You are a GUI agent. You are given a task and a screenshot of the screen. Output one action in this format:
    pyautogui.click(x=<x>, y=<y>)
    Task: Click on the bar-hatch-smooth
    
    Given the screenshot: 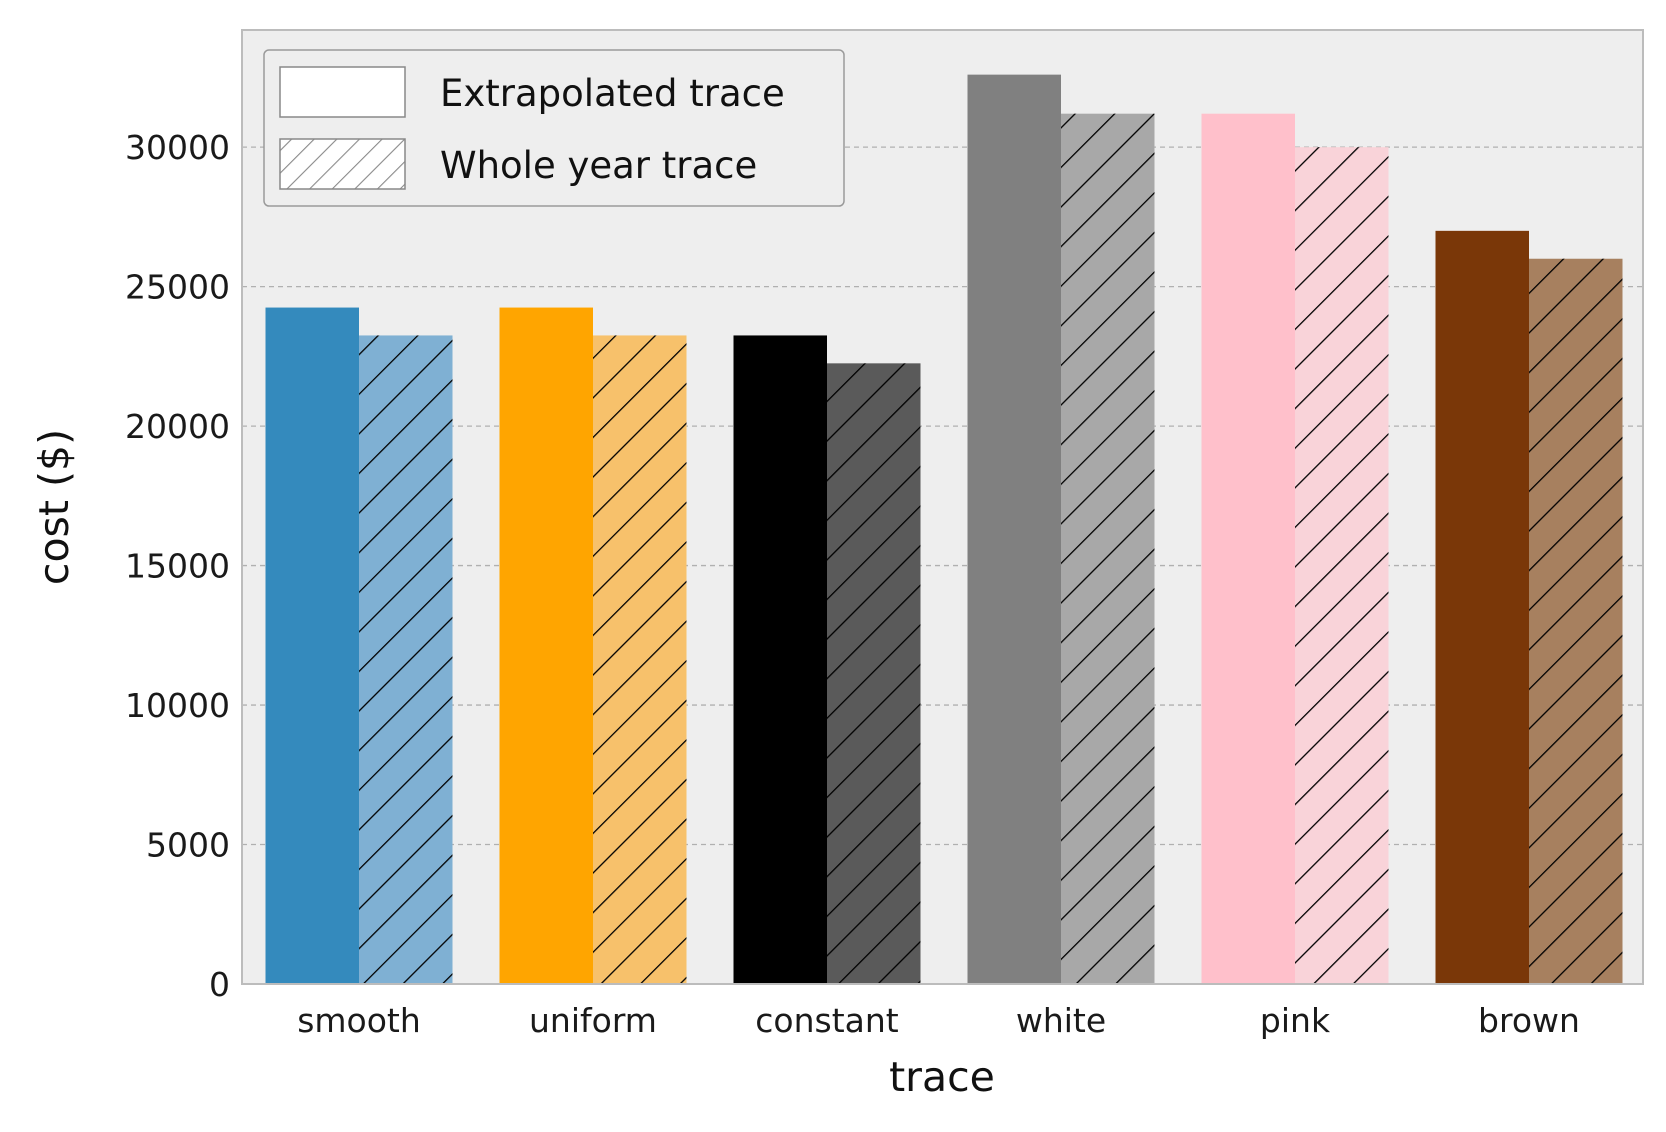 What is the action you would take?
    pyautogui.click(x=406, y=659)
    